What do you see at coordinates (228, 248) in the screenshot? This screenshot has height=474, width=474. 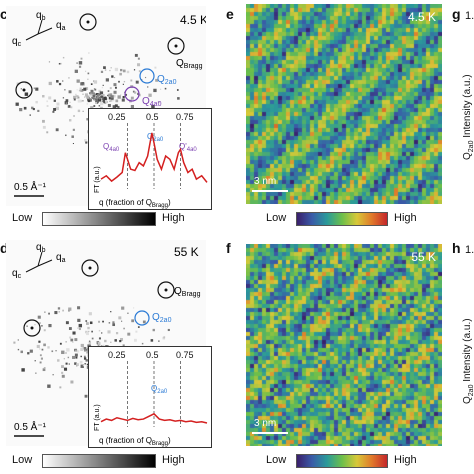 I see `panel-f-letter: f` at bounding box center [228, 248].